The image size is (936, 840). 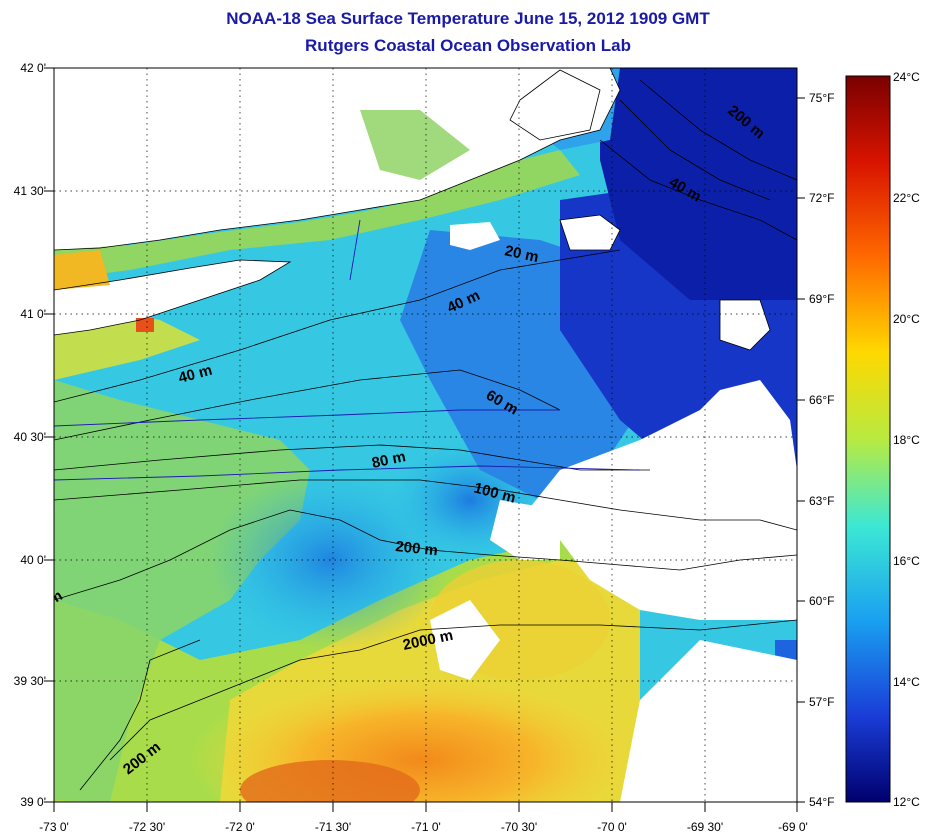 I want to click on depth-label-80: 80 m, so click(x=388, y=460).